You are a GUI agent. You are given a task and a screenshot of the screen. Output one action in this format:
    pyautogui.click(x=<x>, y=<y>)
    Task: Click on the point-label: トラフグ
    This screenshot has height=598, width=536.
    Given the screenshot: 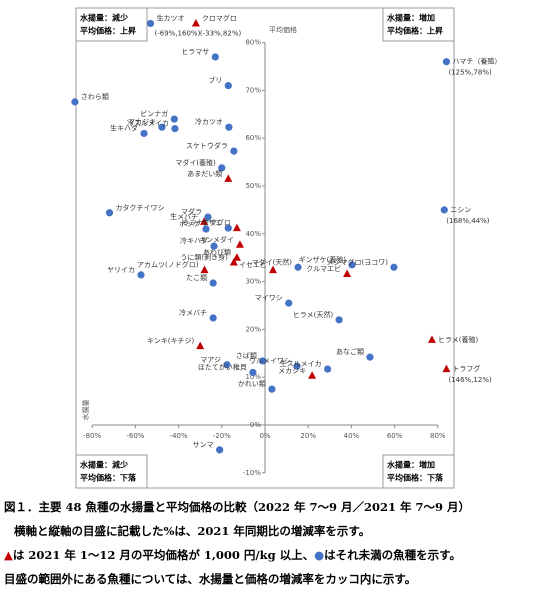 What is the action you would take?
    pyautogui.click(x=466, y=368)
    